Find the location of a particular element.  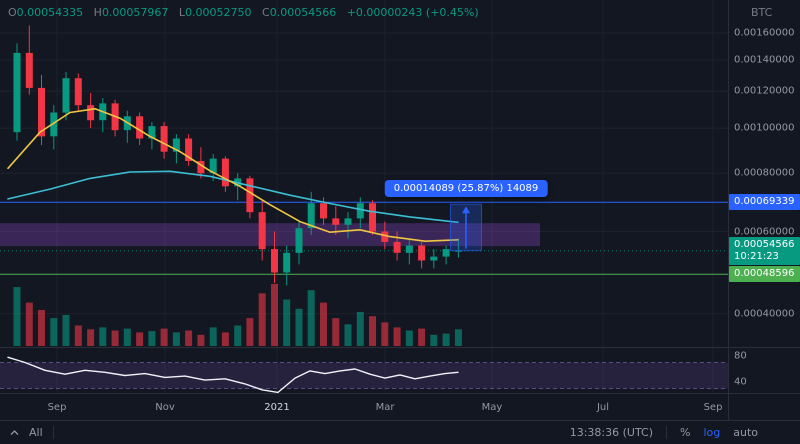

range-all-button: All is located at coordinates (36, 432).